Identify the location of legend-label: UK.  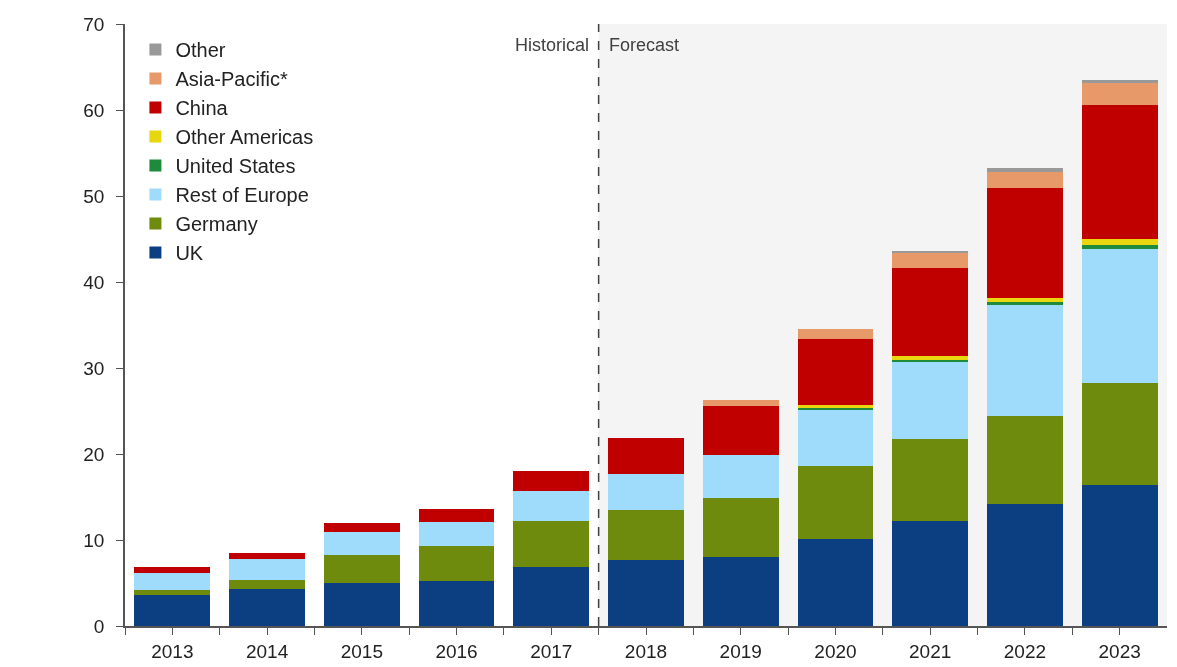
(189, 253).